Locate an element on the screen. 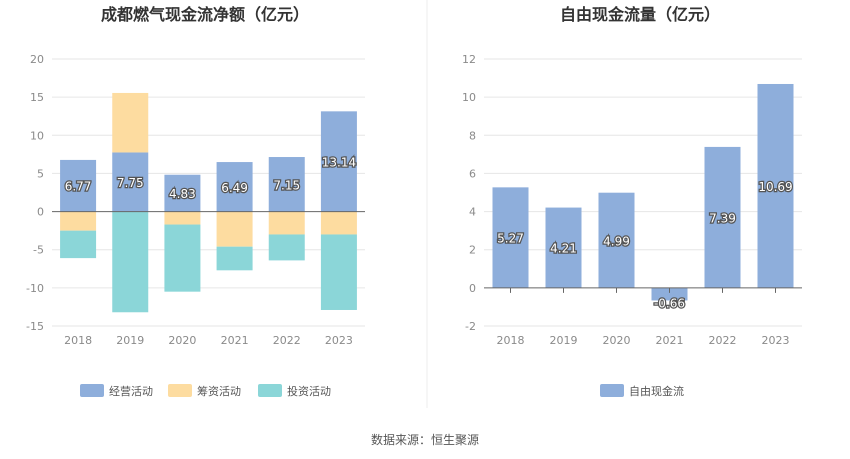 The height and width of the screenshot is (459, 850). y-tick-label: 2 is located at coordinates (472, 250).